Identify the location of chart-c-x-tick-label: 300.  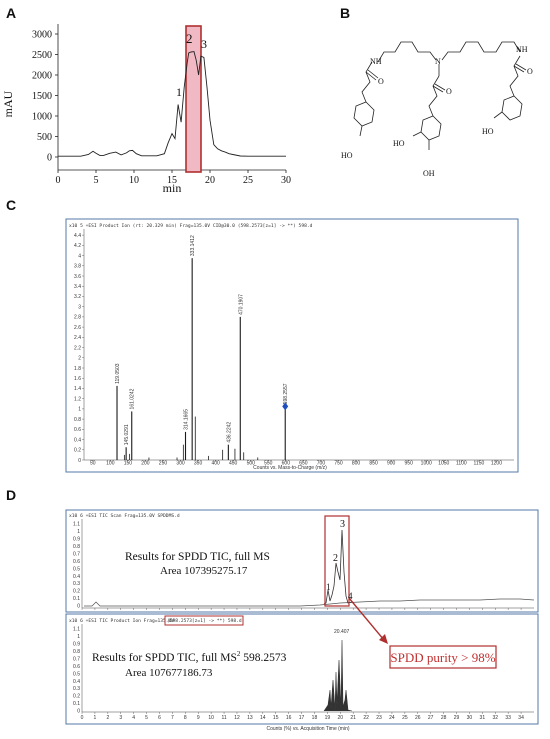
(180, 464).